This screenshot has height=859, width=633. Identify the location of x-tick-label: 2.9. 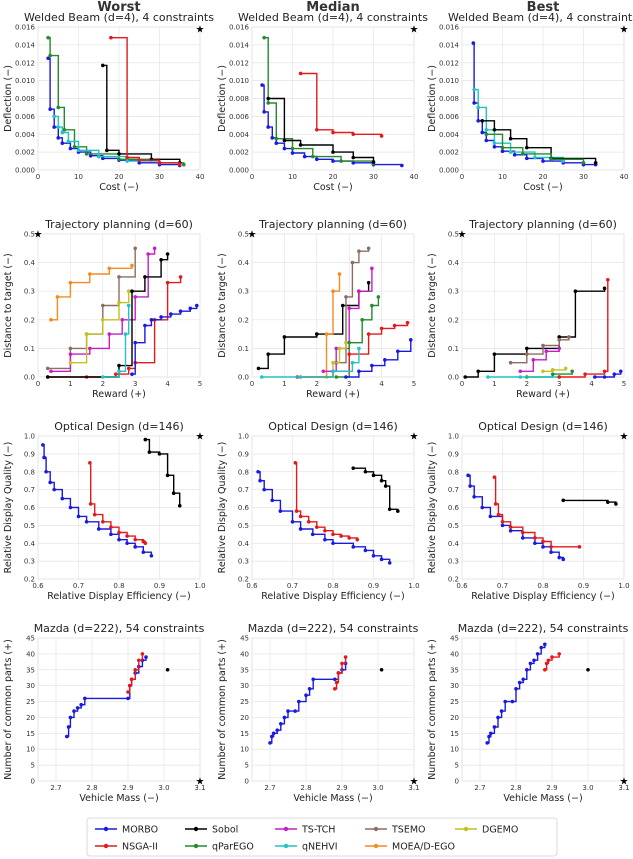
(551, 788).